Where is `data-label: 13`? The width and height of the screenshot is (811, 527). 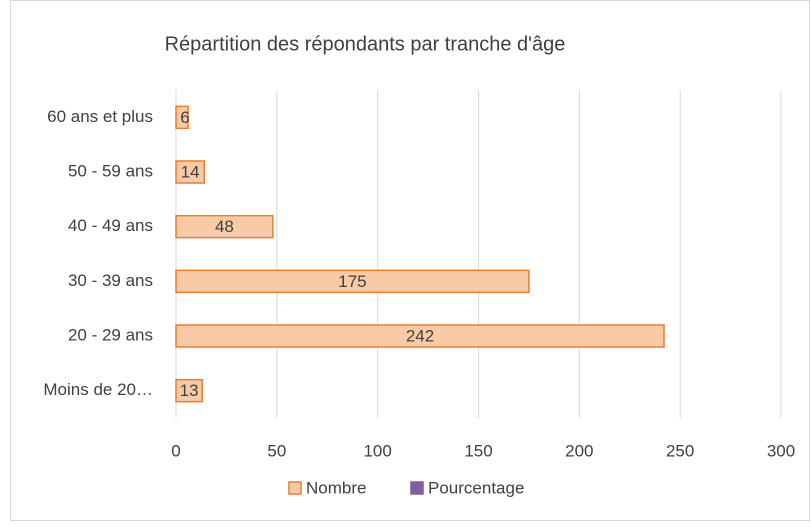 data-label: 13 is located at coordinates (189, 390).